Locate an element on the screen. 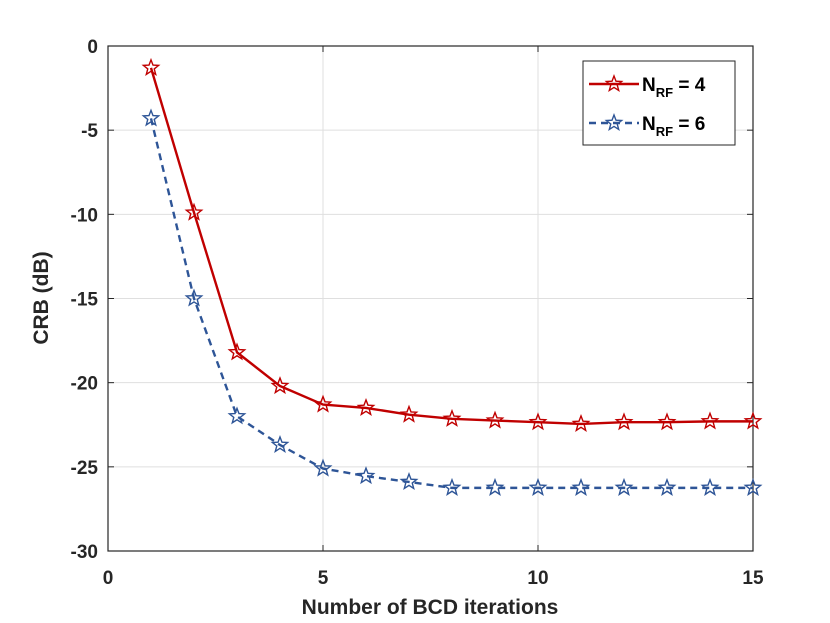 This screenshot has height=623, width=830. y-tick-label: -15 is located at coordinates (85, 300).